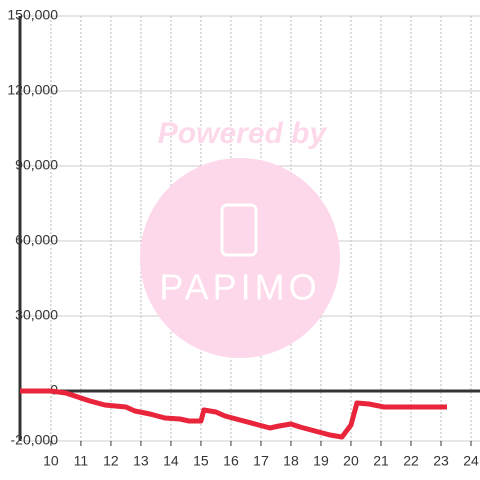  What do you see at coordinates (36, 315) in the screenshot?
I see `y-tick-label: 30,000` at bounding box center [36, 315].